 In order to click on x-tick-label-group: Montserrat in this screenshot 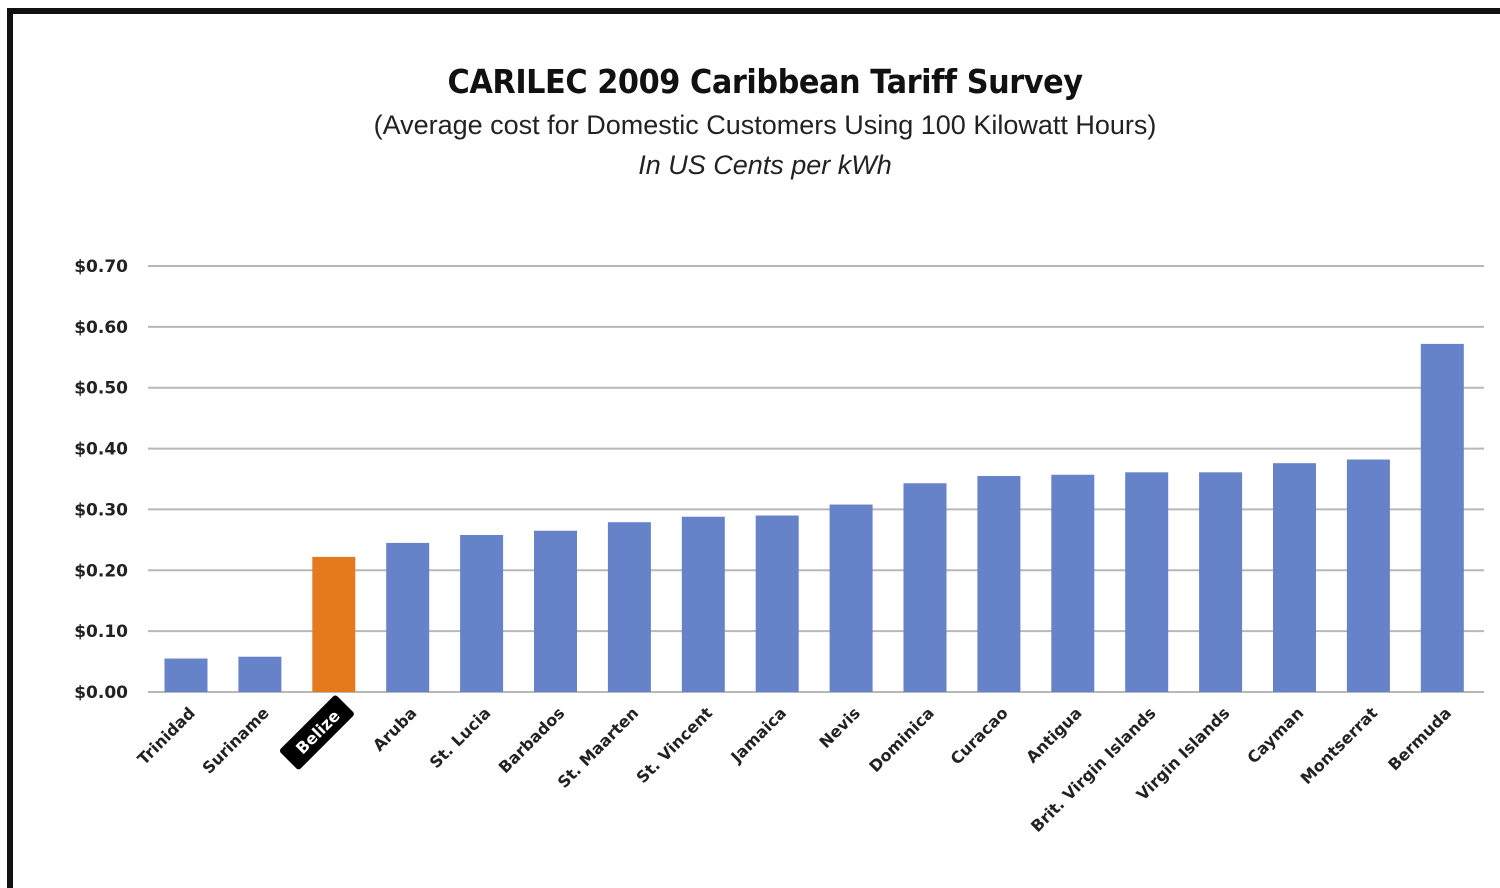, I will do `click(1339, 745)`.